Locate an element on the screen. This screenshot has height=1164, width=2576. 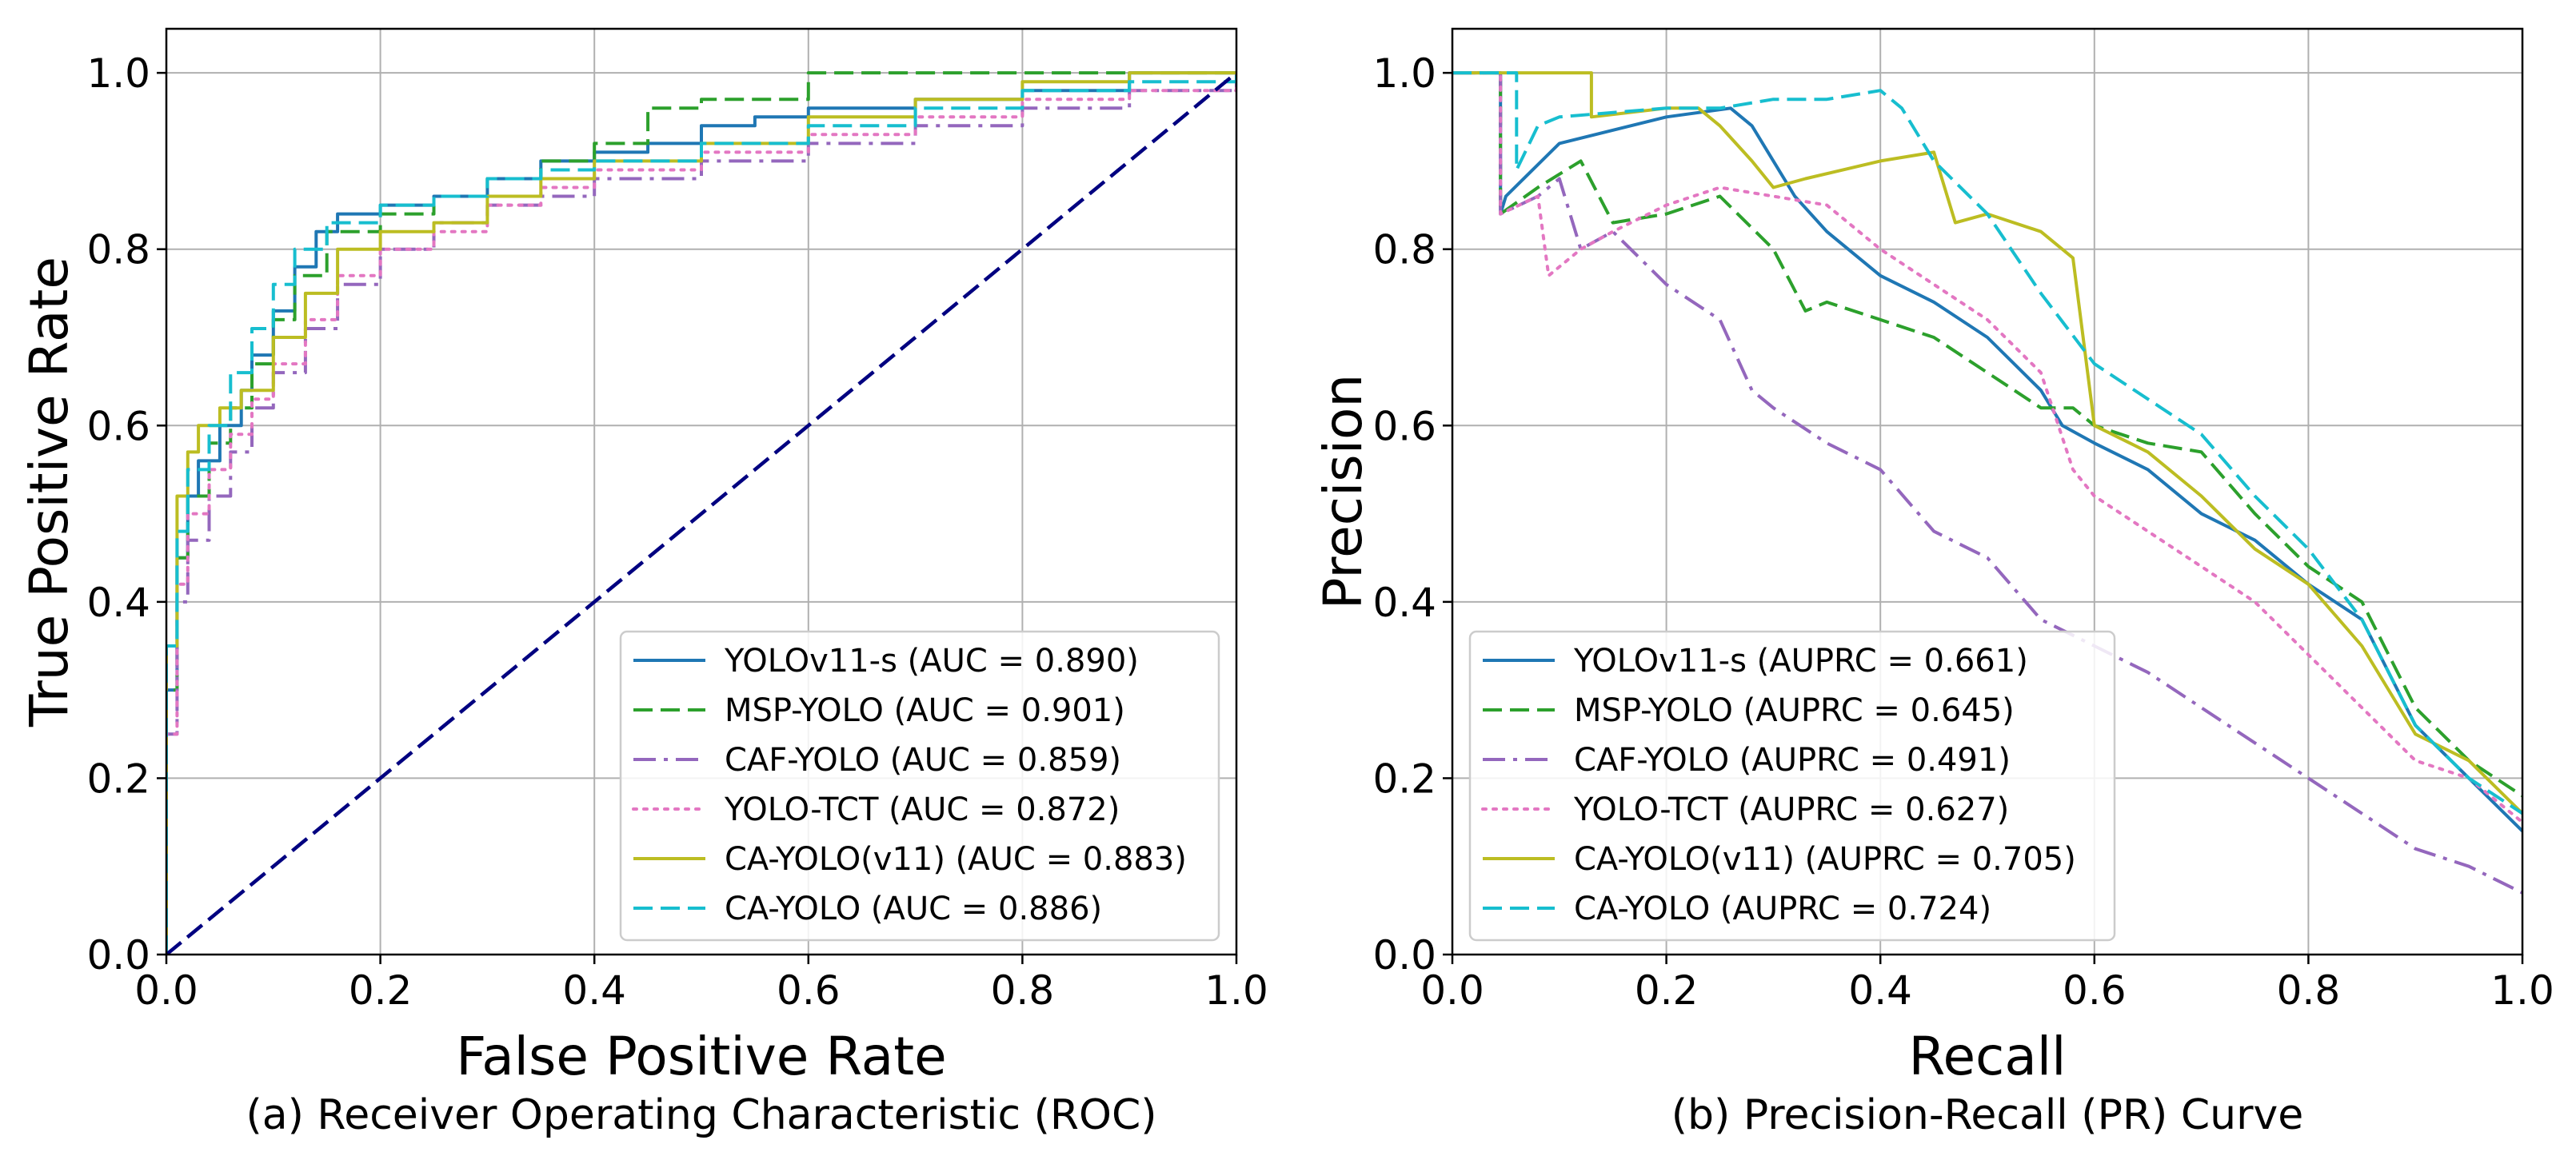
legend-entry: CA-YOLO(v11) (AUC = 0.883) is located at coordinates (956, 859).